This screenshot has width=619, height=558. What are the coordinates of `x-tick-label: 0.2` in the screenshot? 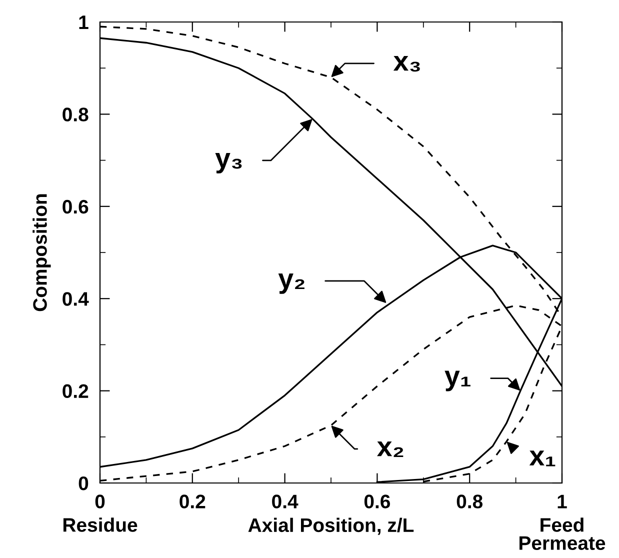 It's located at (193, 501).